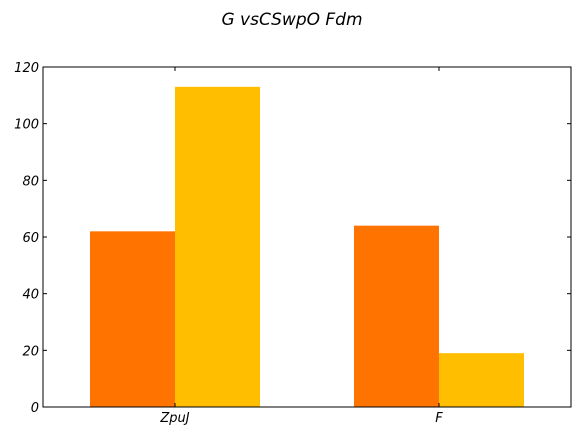  What do you see at coordinates (292, 20) in the screenshot?
I see `chart-title: G vsCSwpO Fdm` at bounding box center [292, 20].